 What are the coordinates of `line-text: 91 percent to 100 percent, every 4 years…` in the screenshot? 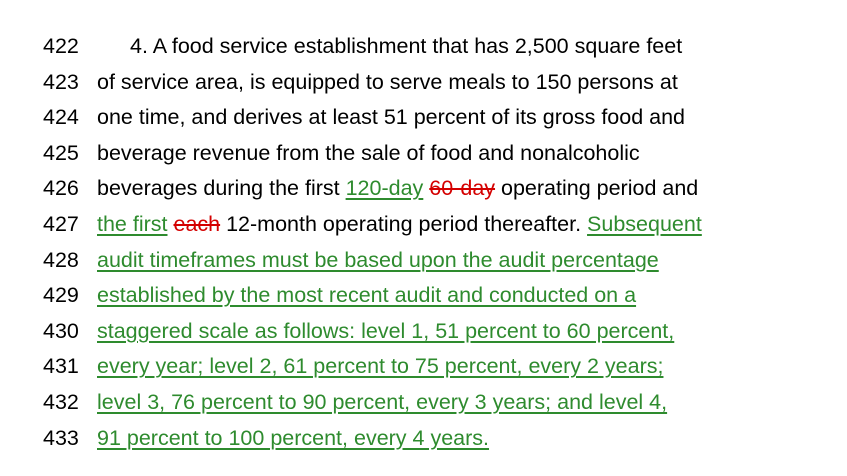 It's located at (293, 439).